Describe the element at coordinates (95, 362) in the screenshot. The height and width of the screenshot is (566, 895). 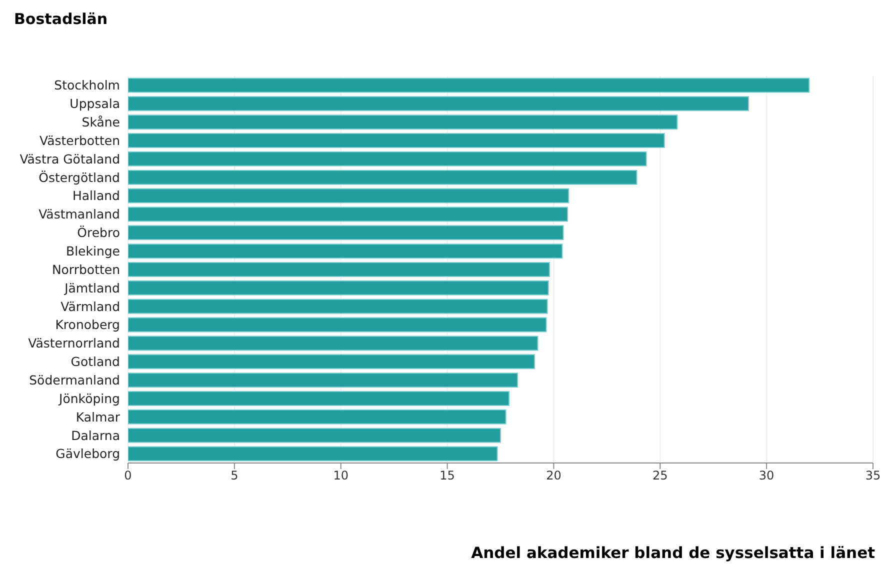
I see `y-tick-label: Gotland` at that location.